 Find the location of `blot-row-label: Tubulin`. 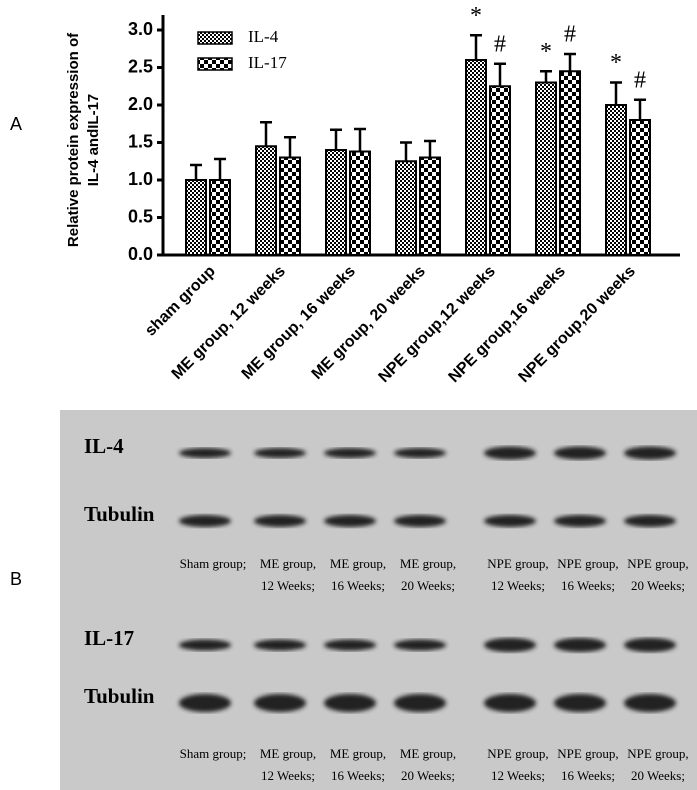

blot-row-label: Tubulin is located at coordinates (119, 696).